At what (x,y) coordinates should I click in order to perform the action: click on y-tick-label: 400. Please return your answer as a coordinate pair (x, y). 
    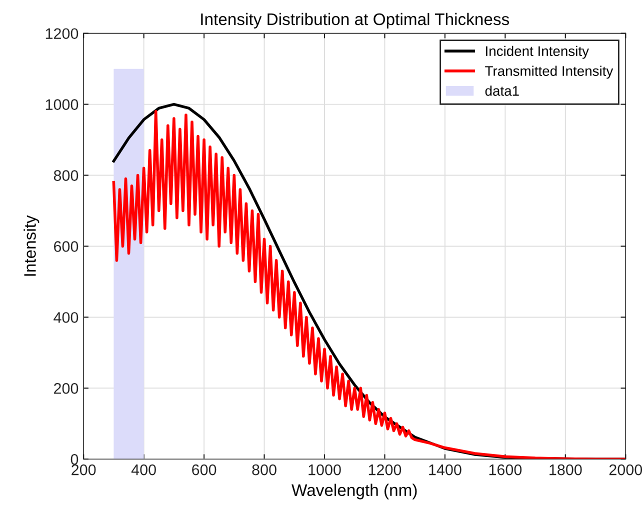
    Looking at the image, I should click on (66, 317).